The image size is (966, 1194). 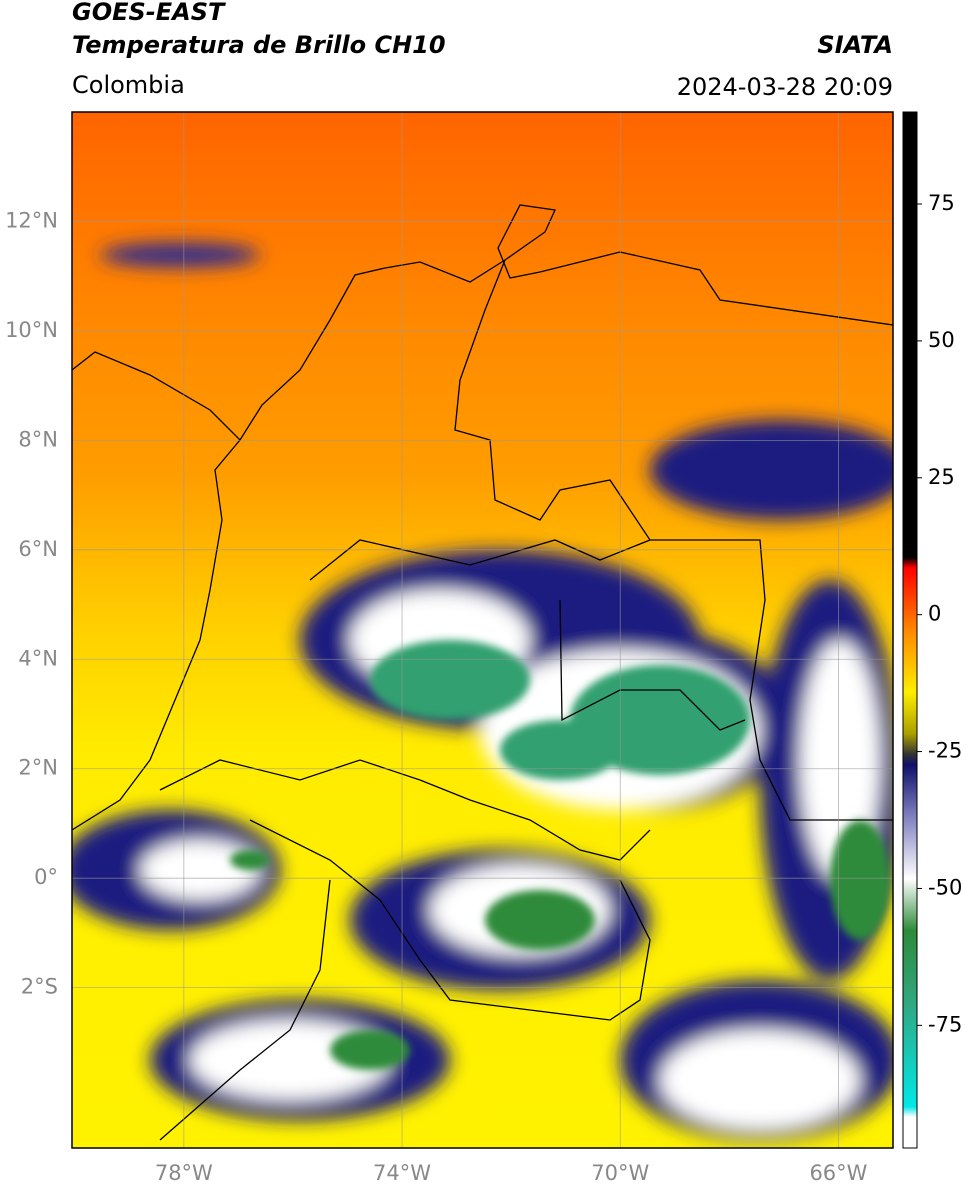 I want to click on colorbar-tick-label: 75, so click(x=941, y=203).